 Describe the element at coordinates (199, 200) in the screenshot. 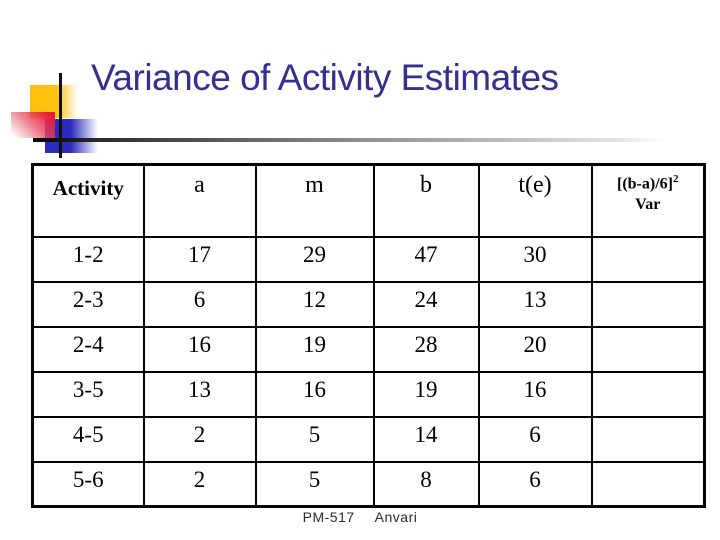

I see `column-header-a: a` at that location.